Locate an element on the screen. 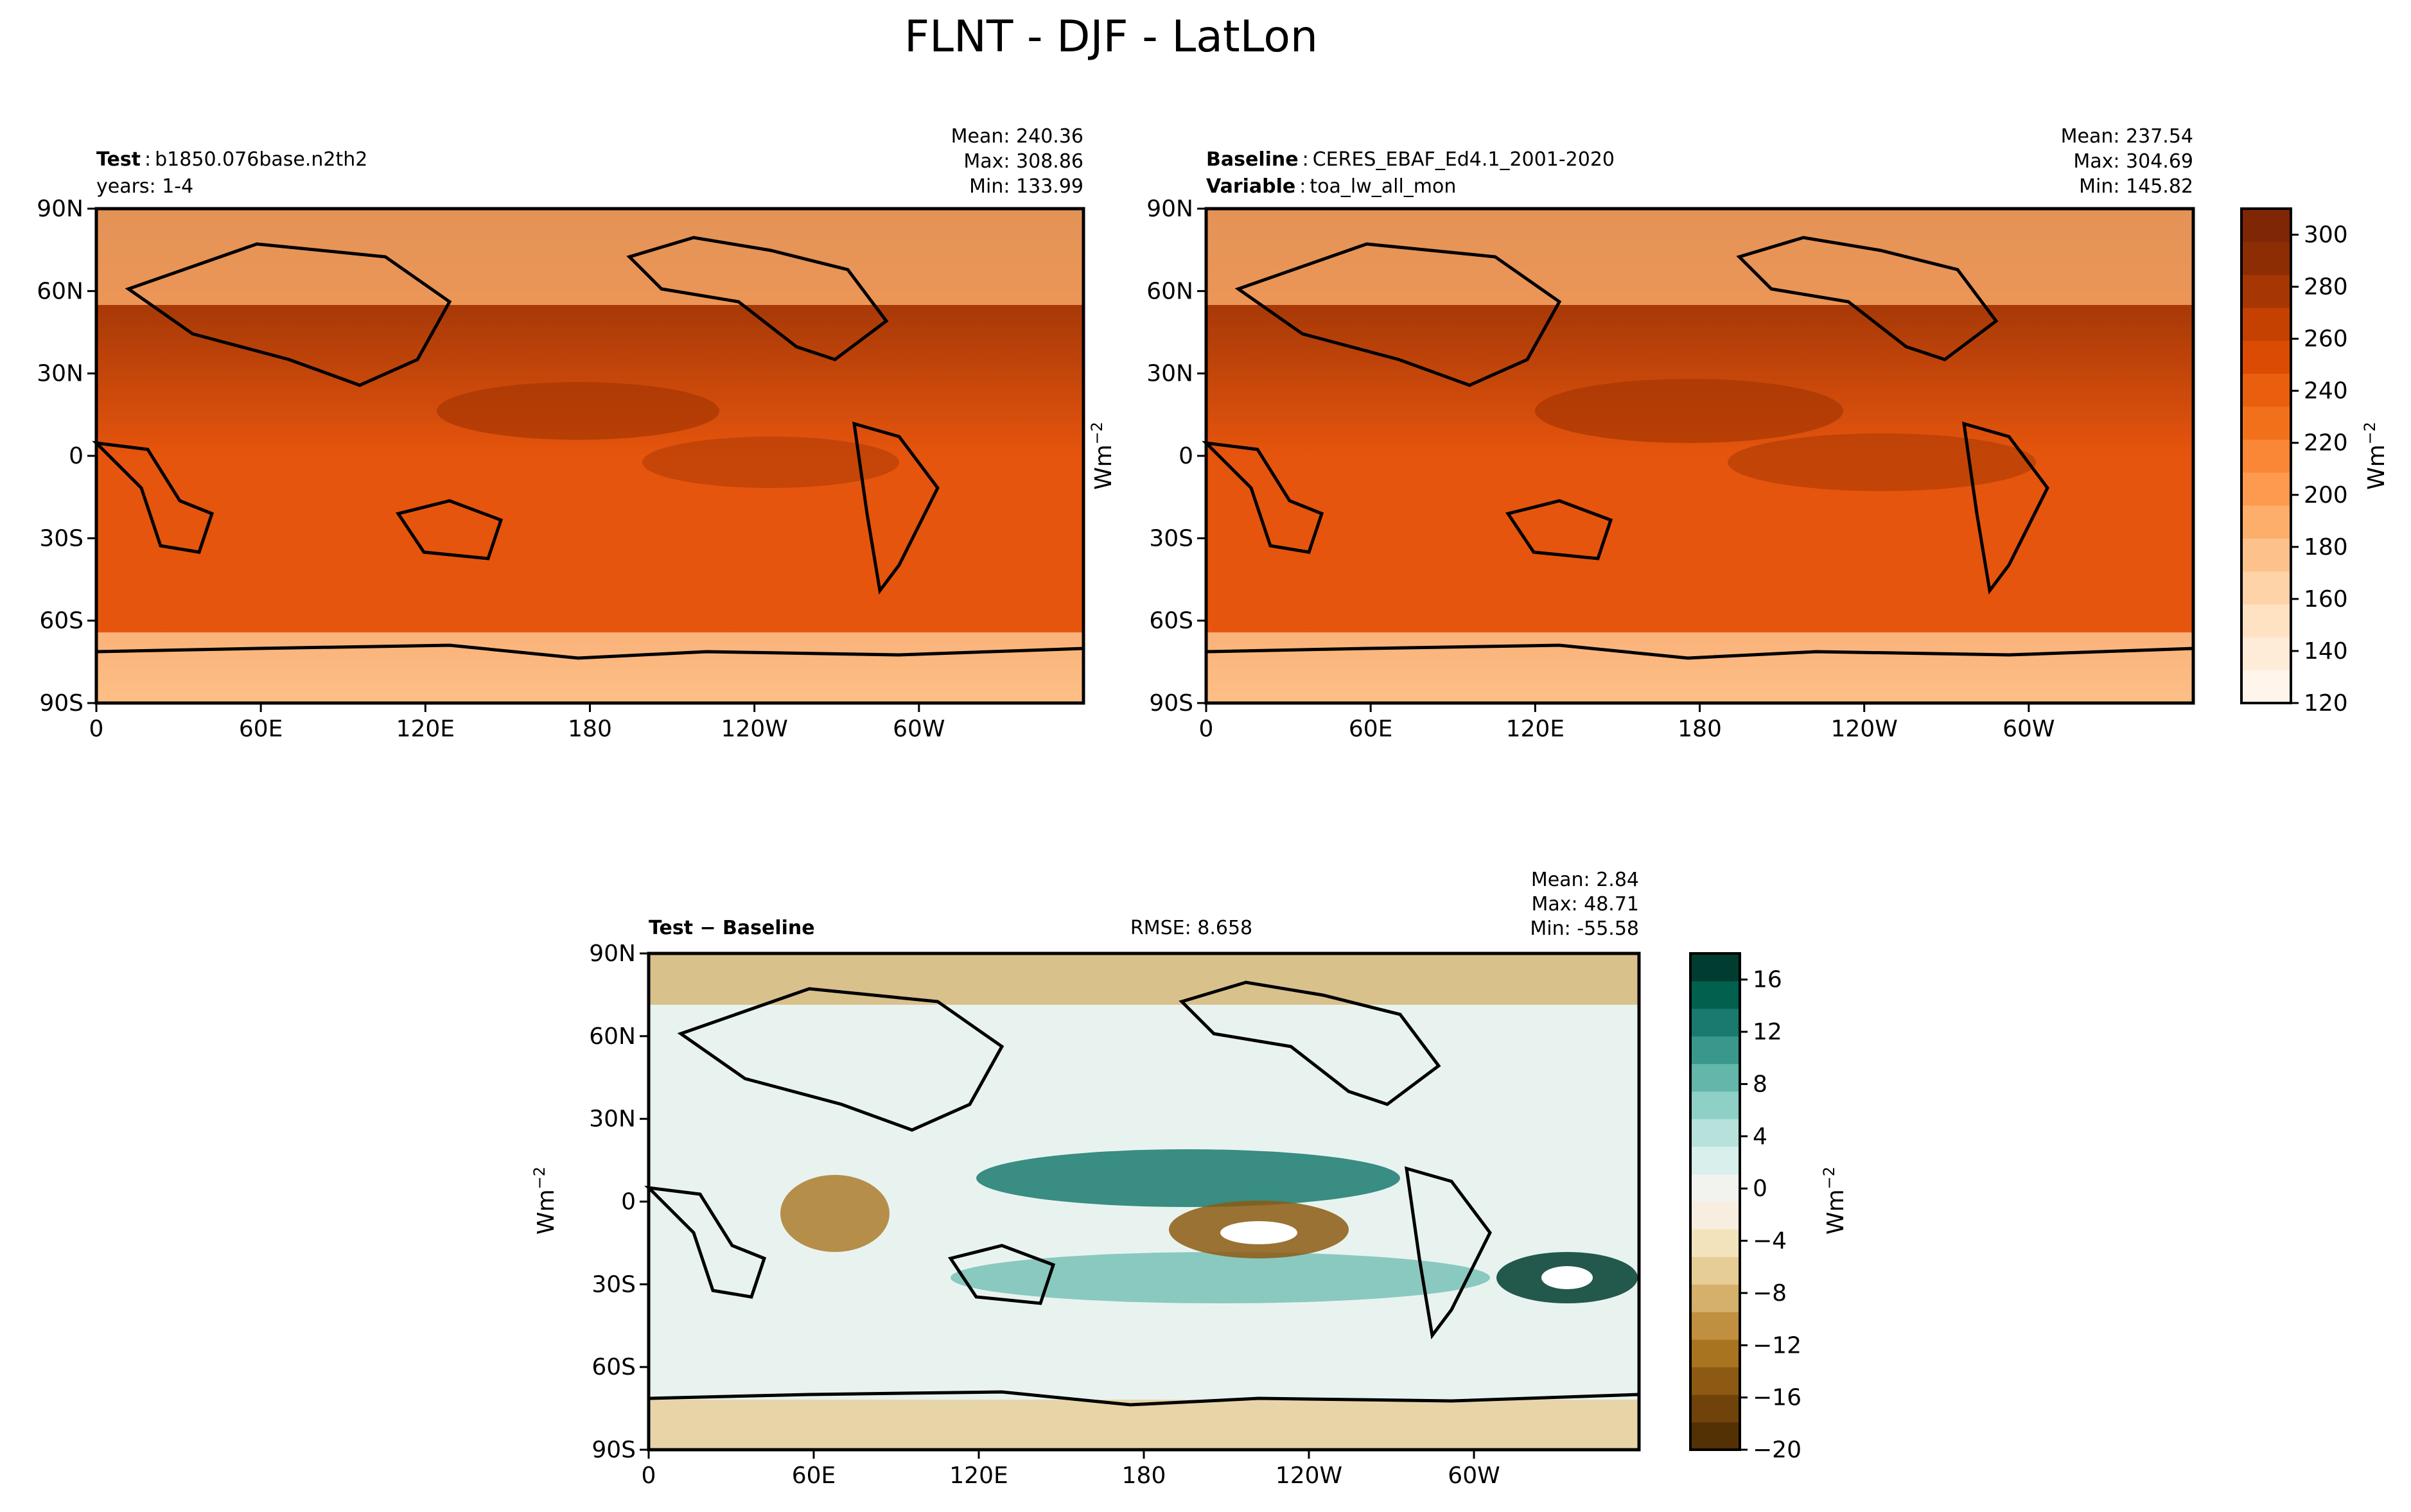 The image size is (2411, 1512). diff-colorbar: 16 12 8 4 0 −4 −8 −12 −16 −20 Wm−2 is located at coordinates (1769, 1207).